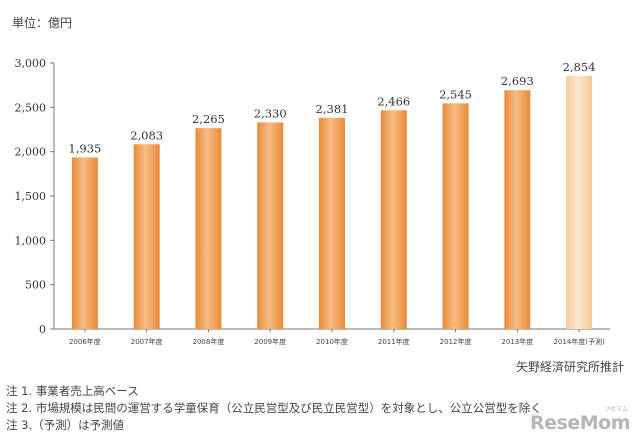  What do you see at coordinates (31, 240) in the screenshot?
I see `y-tick-label: 1,000` at bounding box center [31, 240].